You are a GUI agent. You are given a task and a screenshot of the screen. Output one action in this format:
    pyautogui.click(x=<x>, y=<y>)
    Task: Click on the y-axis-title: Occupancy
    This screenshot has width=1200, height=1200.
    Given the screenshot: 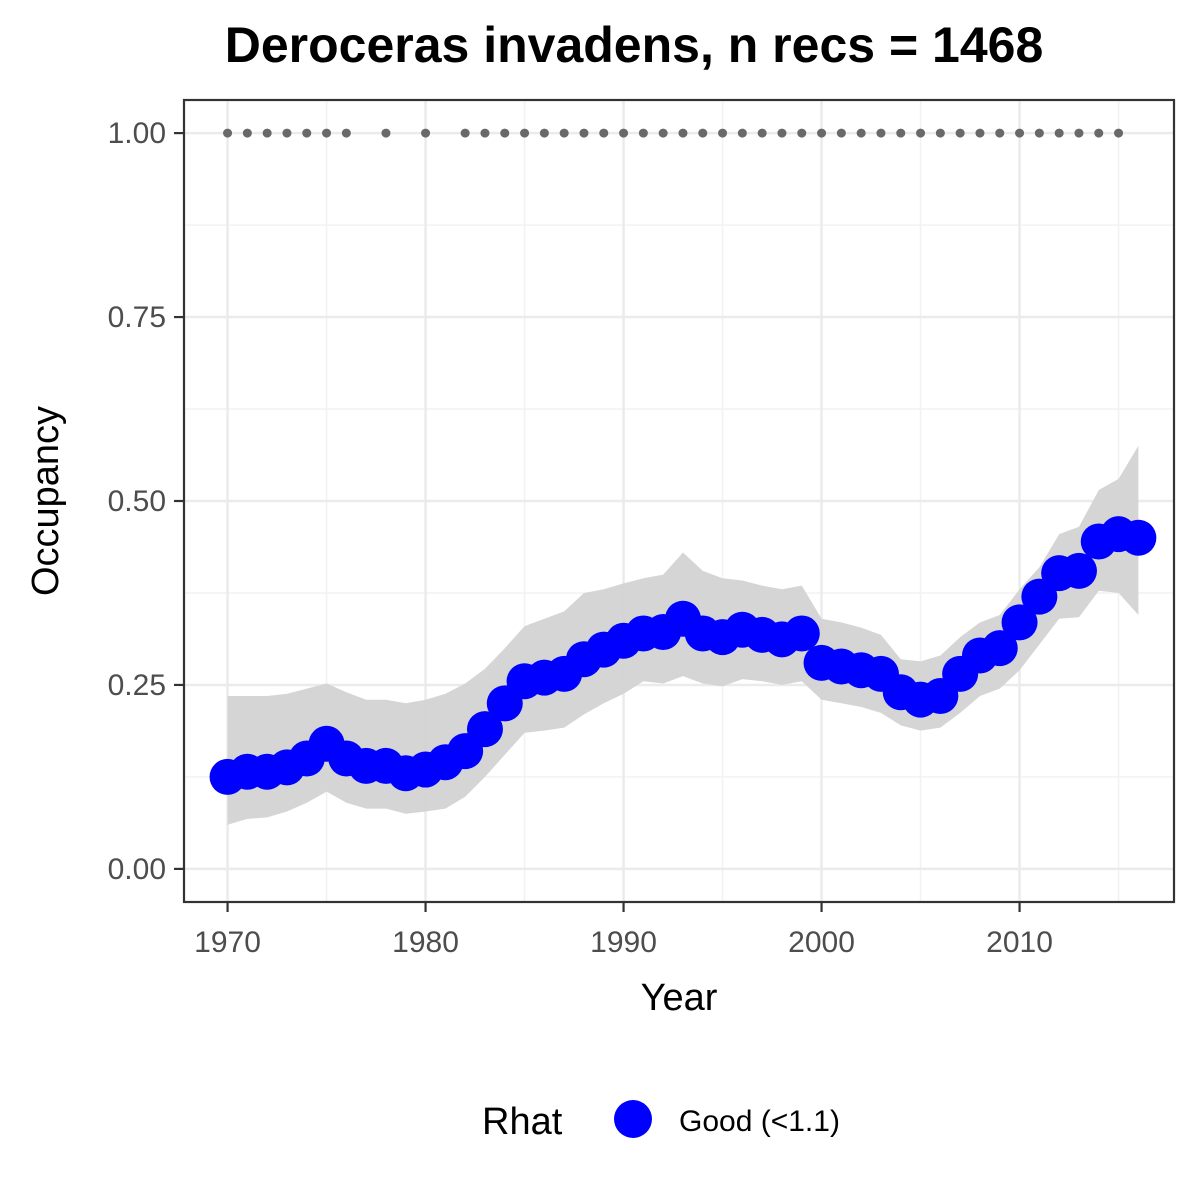 What is the action you would take?
    pyautogui.click(x=46, y=501)
    